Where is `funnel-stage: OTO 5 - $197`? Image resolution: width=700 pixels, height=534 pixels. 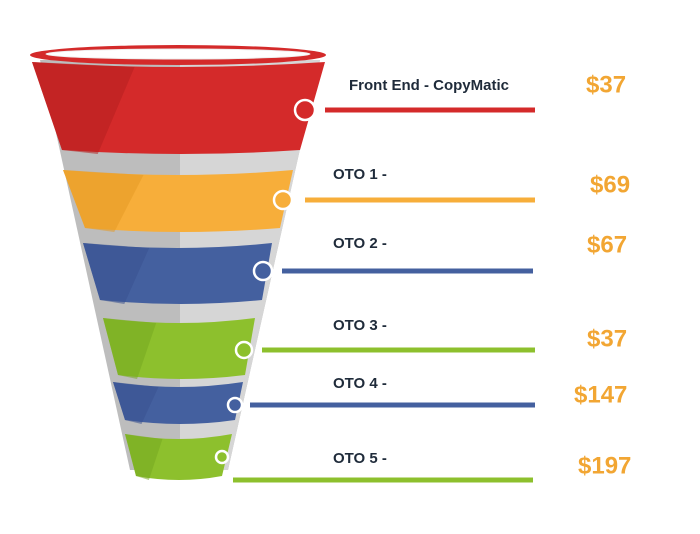
funnel-stage: OTO 5 - $197 is located at coordinates (378, 458).